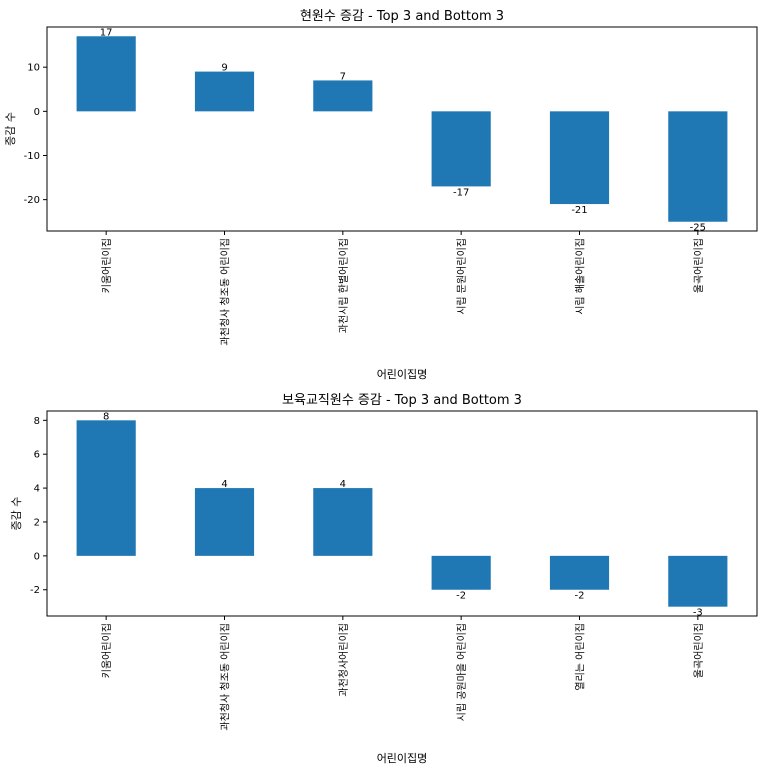  Describe the element at coordinates (224, 484) in the screenshot. I see `data-label-2: 4` at that location.